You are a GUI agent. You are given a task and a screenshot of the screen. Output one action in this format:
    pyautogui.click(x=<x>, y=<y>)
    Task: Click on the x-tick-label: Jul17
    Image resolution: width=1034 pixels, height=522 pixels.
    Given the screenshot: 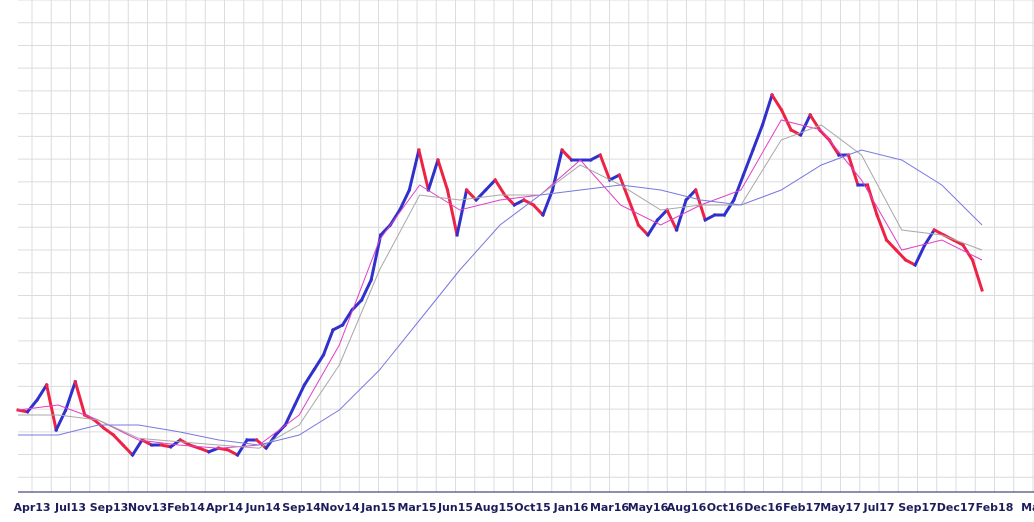 What is the action you would take?
    pyautogui.click(x=878, y=507)
    